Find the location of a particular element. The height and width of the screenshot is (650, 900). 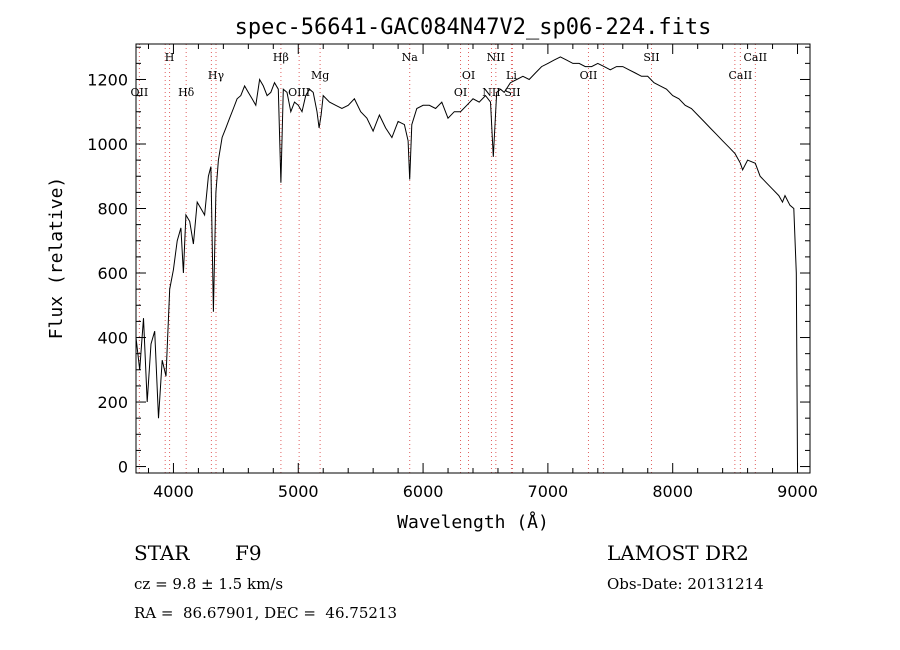

marker-label: Mg is located at coordinates (320, 75).